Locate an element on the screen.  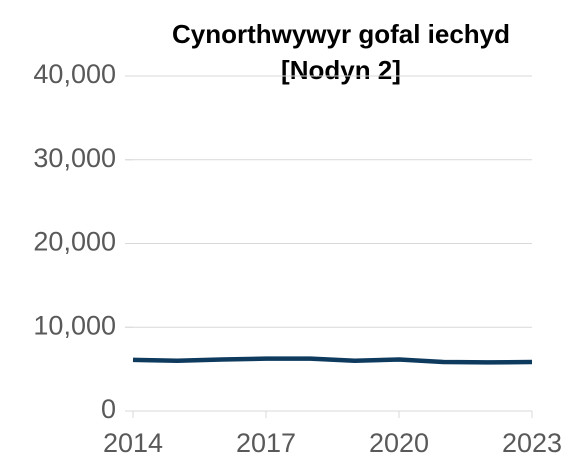
data-line is located at coordinates (332, 360).